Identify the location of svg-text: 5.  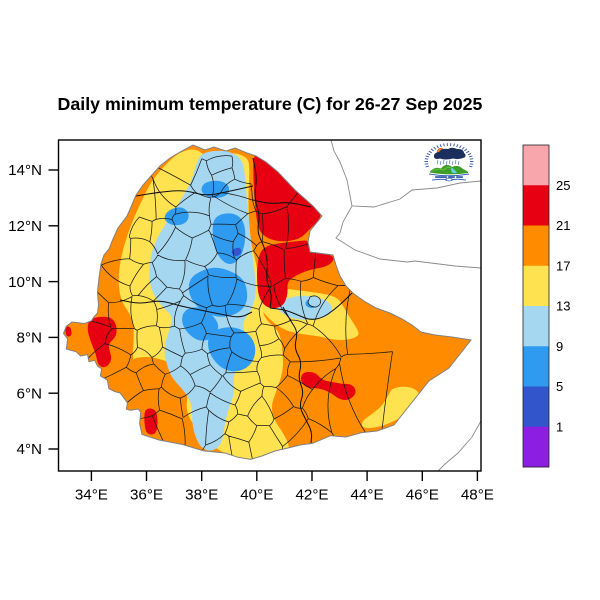
(559, 386).